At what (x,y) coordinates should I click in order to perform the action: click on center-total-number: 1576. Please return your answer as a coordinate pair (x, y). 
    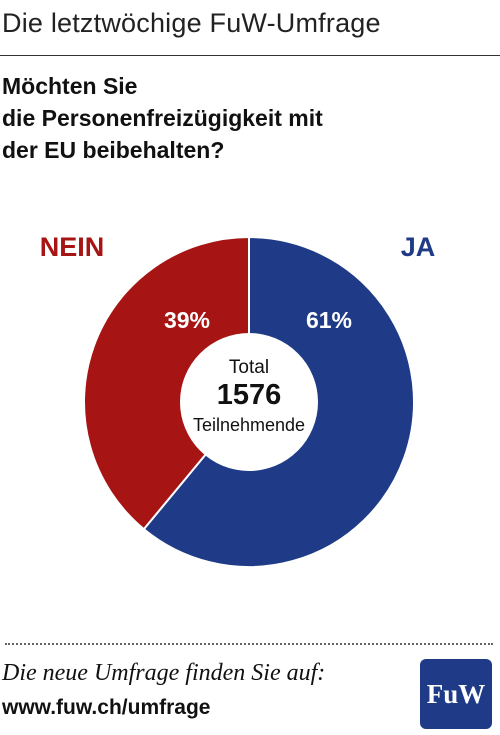
    Looking at the image, I should click on (249, 395).